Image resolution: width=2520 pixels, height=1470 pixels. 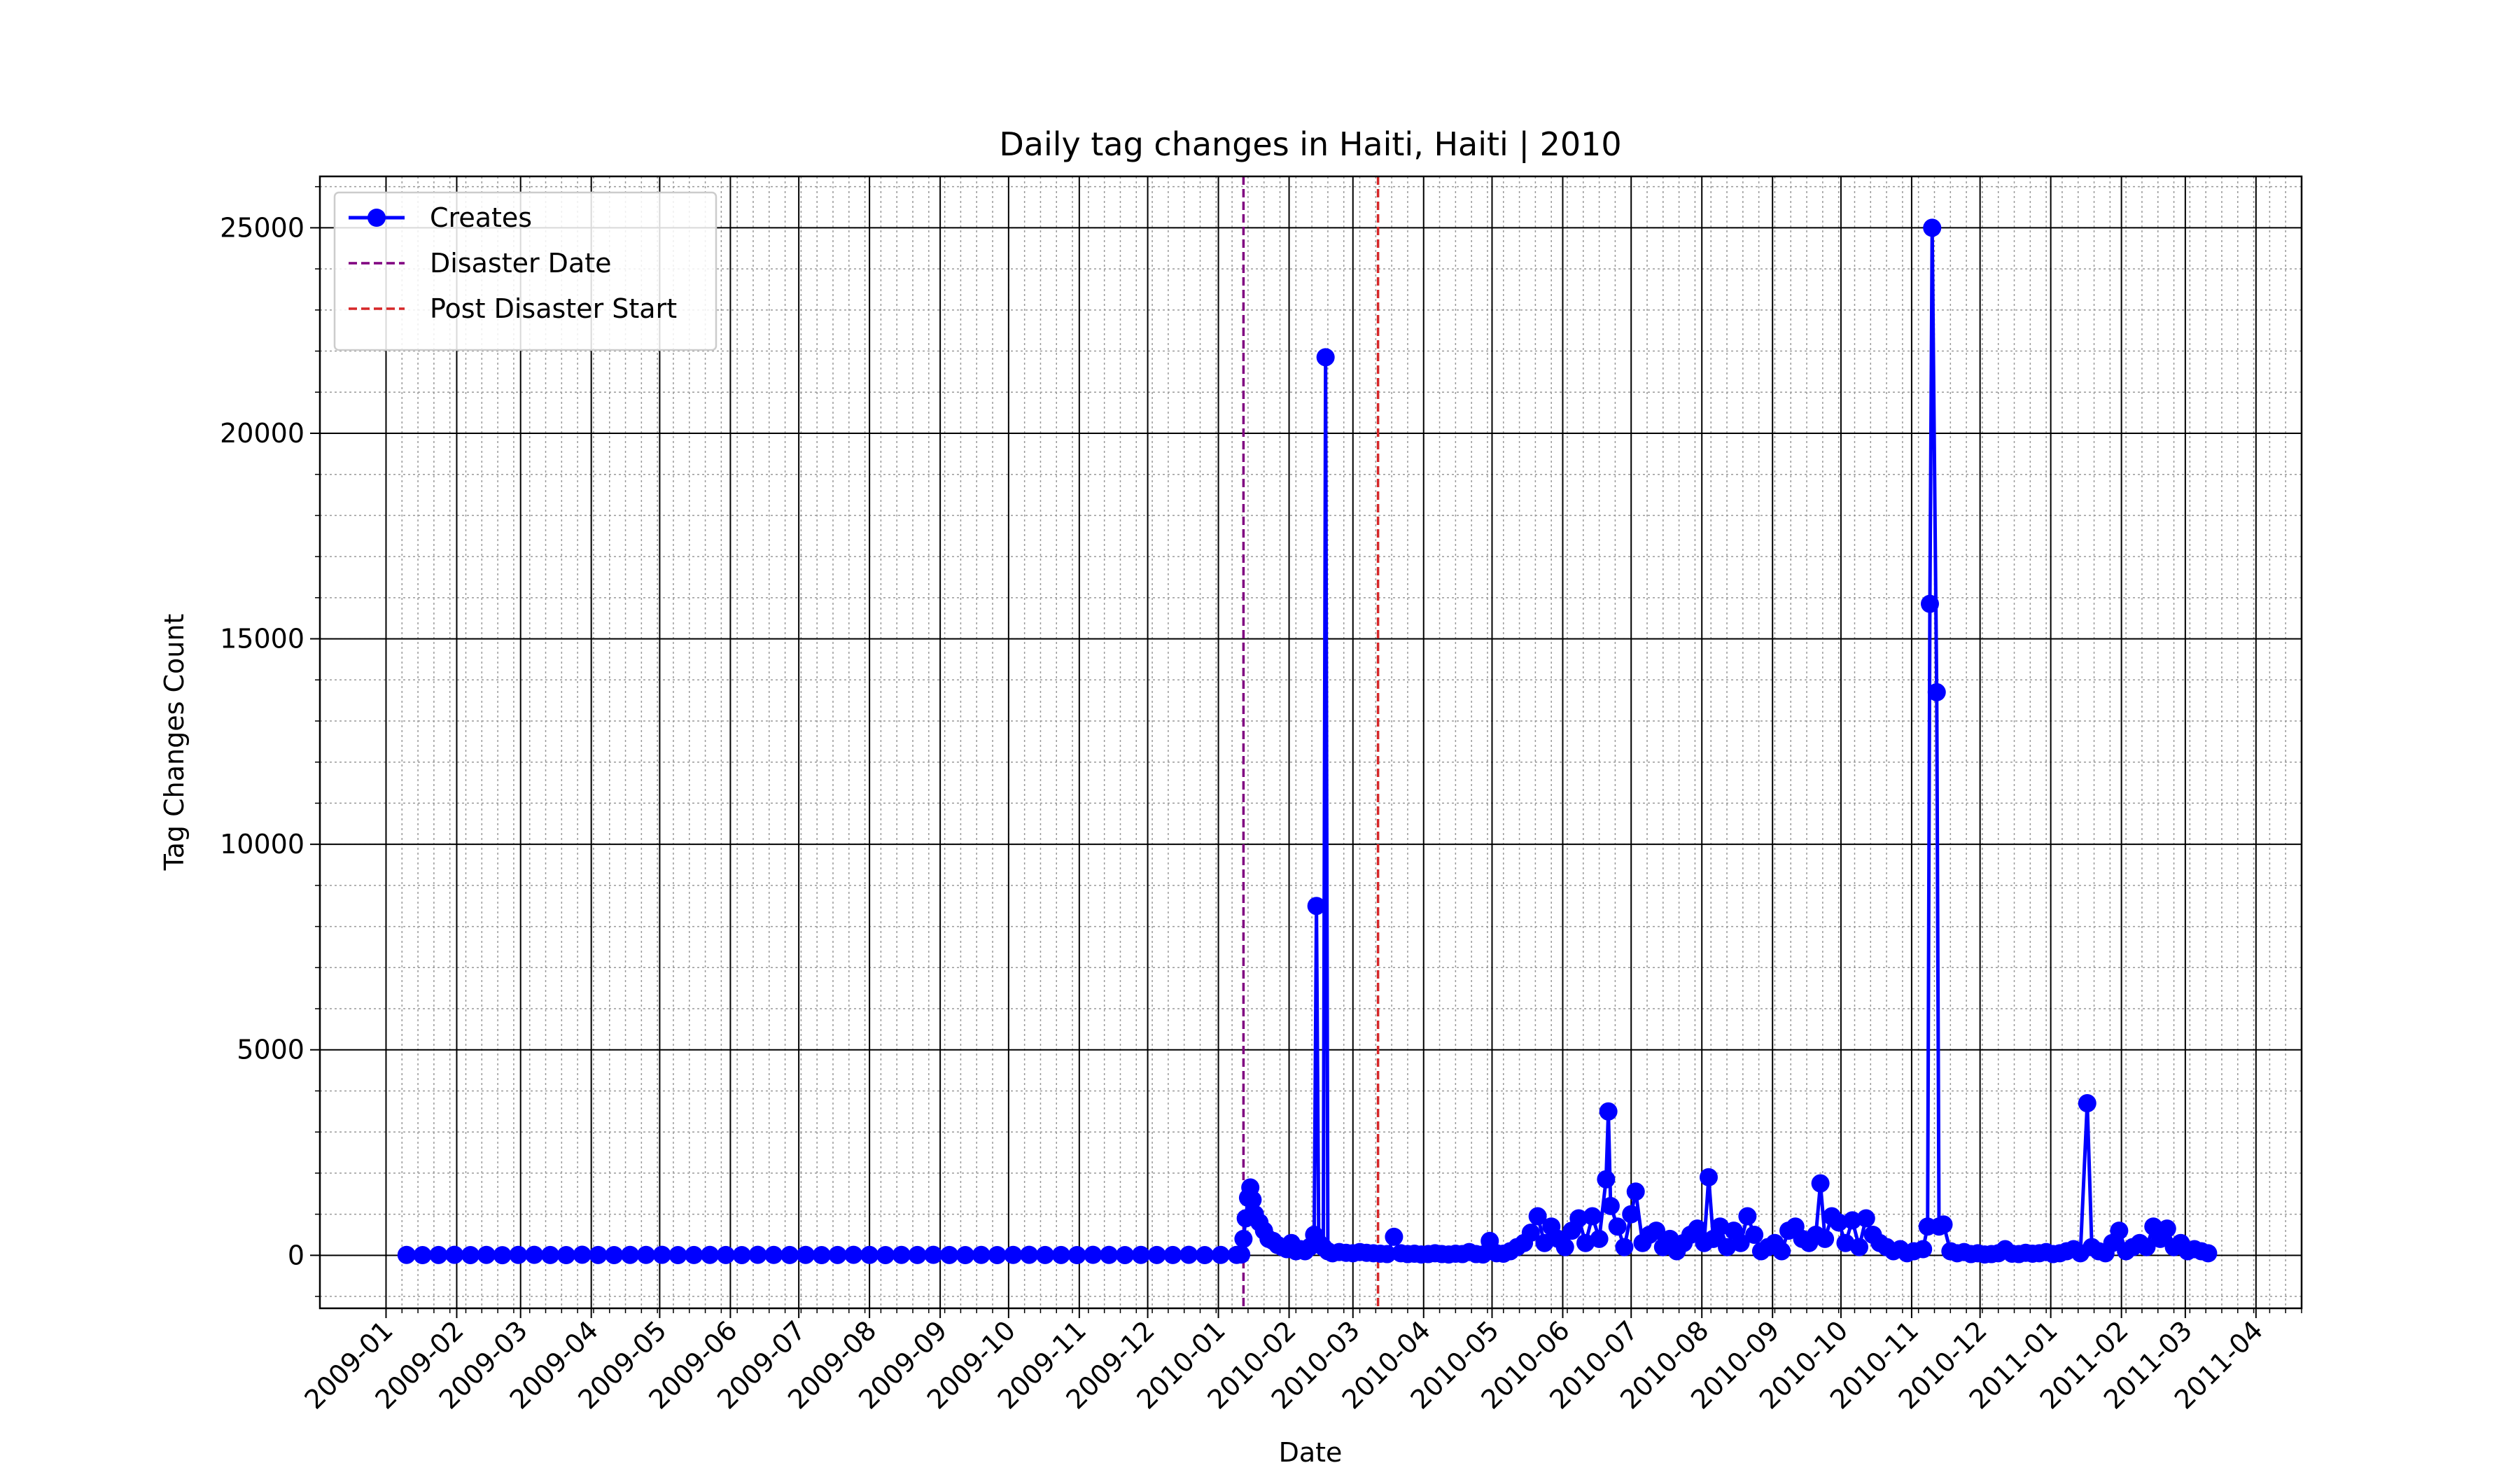 I want to click on x-axis-label: Date, so click(x=1311, y=1452).